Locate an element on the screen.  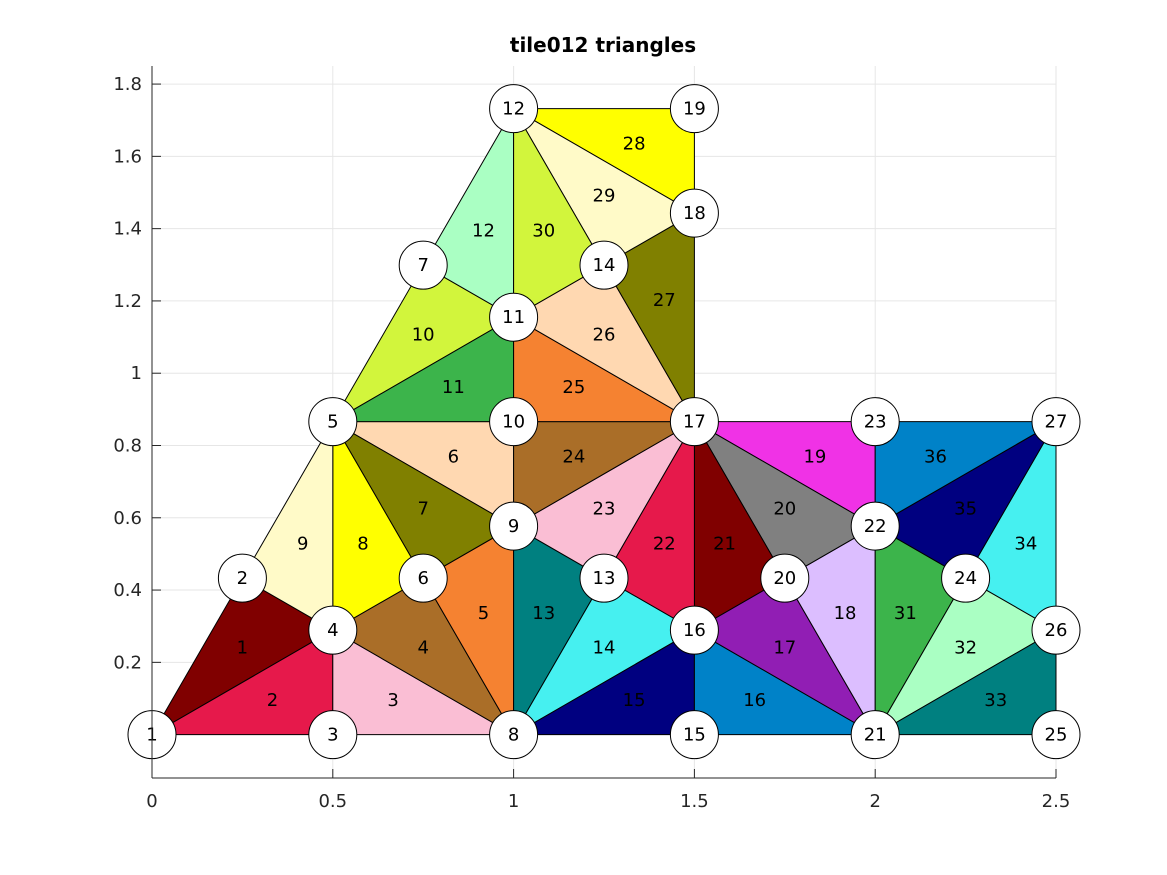
node-label: 19 is located at coordinates (694, 109).